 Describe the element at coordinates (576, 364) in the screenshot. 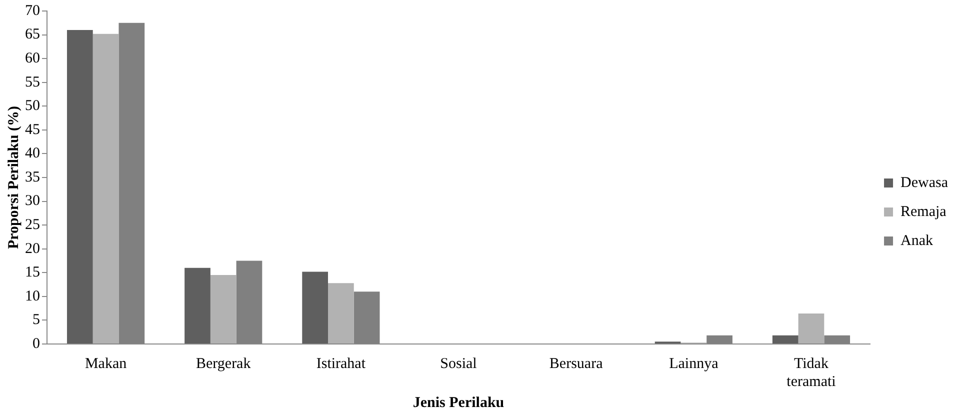

I see `x-tick-label: Bersuara` at that location.